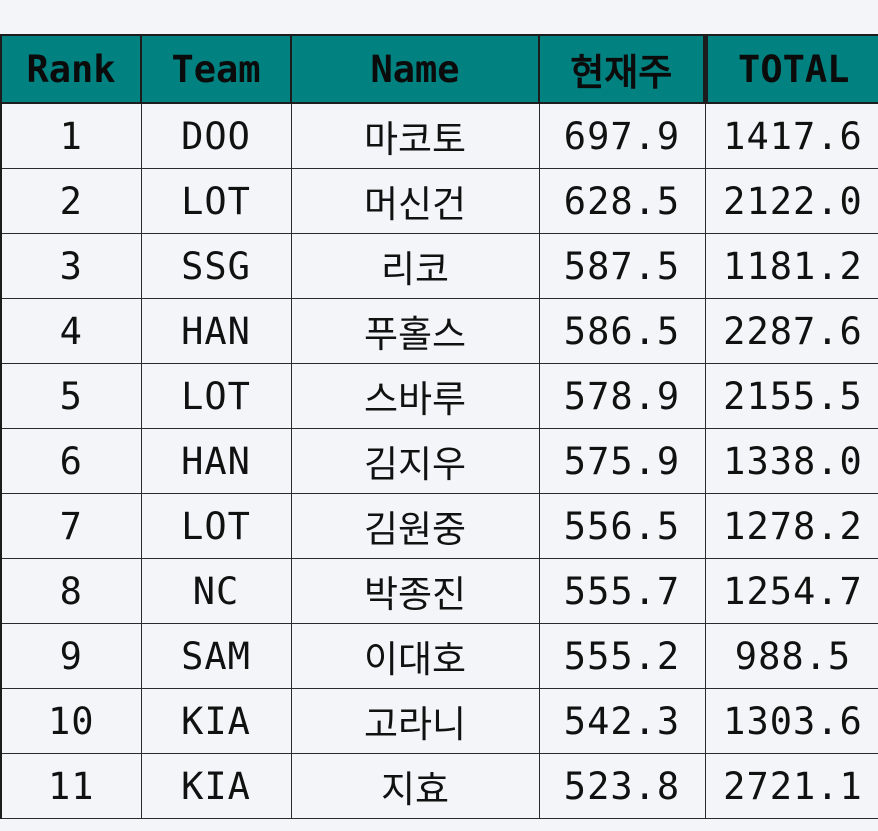 This screenshot has height=831, width=878. I want to click on header-team: Team, so click(216, 69).